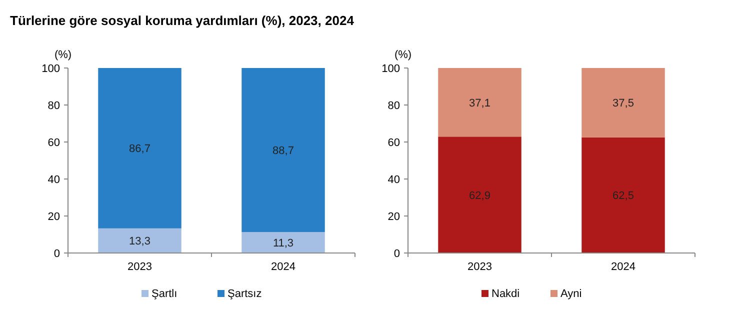 The height and width of the screenshot is (329, 730). Describe the element at coordinates (165, 294) in the screenshot. I see `legend-label: Şartlı` at that location.